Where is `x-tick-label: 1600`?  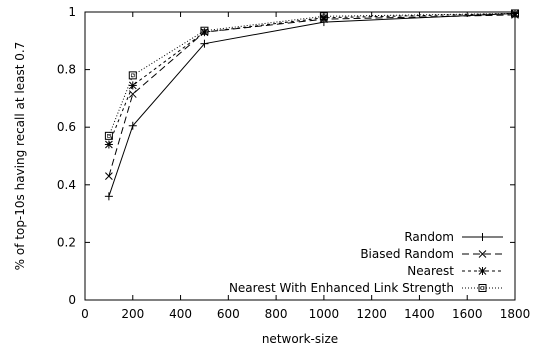 x-tick-label: 1600 is located at coordinates (467, 314).